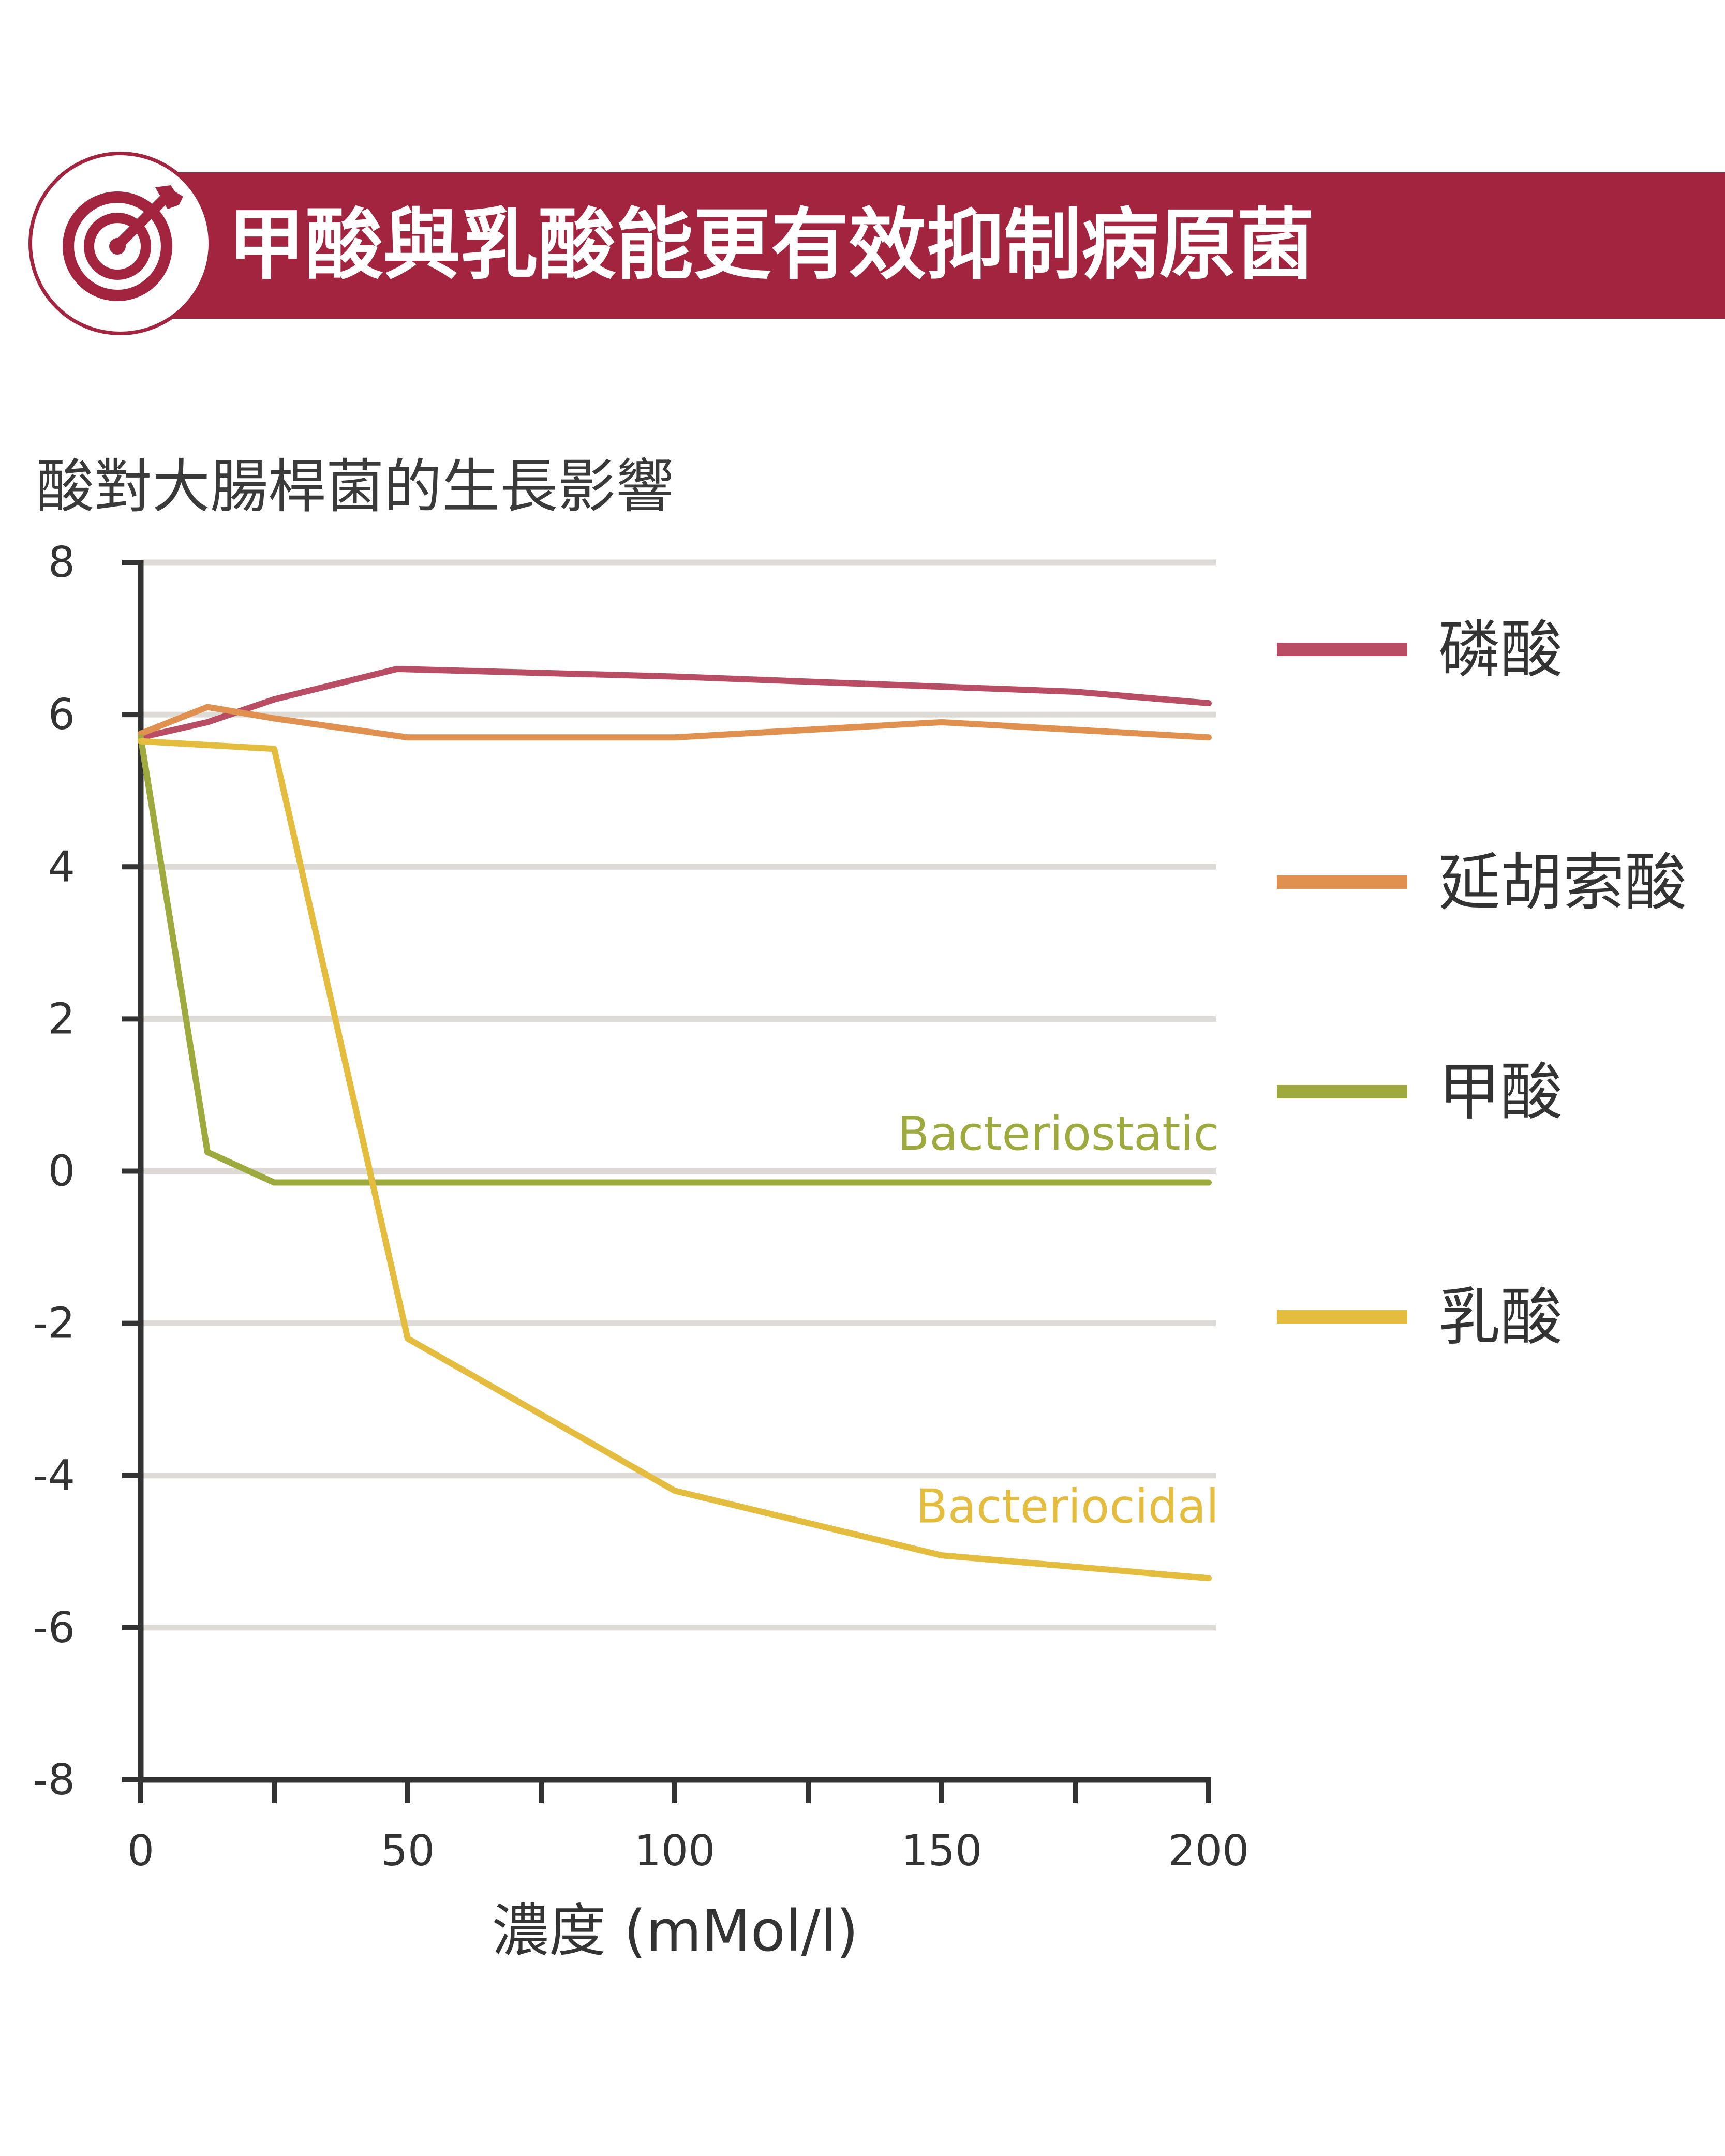 This screenshot has height=2156, width=1725. I want to click on legend-label: 延胡索酸, so click(1562, 883).